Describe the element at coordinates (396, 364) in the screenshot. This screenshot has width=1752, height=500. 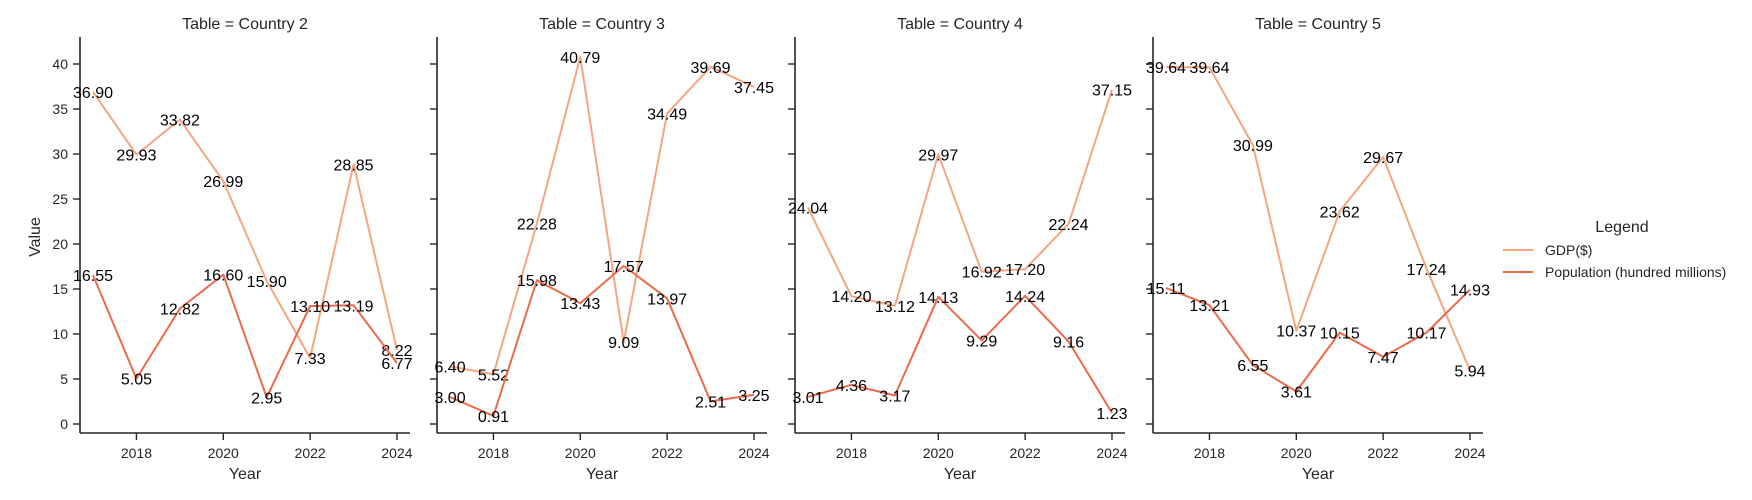
I see `data-label: 6.77` at that location.